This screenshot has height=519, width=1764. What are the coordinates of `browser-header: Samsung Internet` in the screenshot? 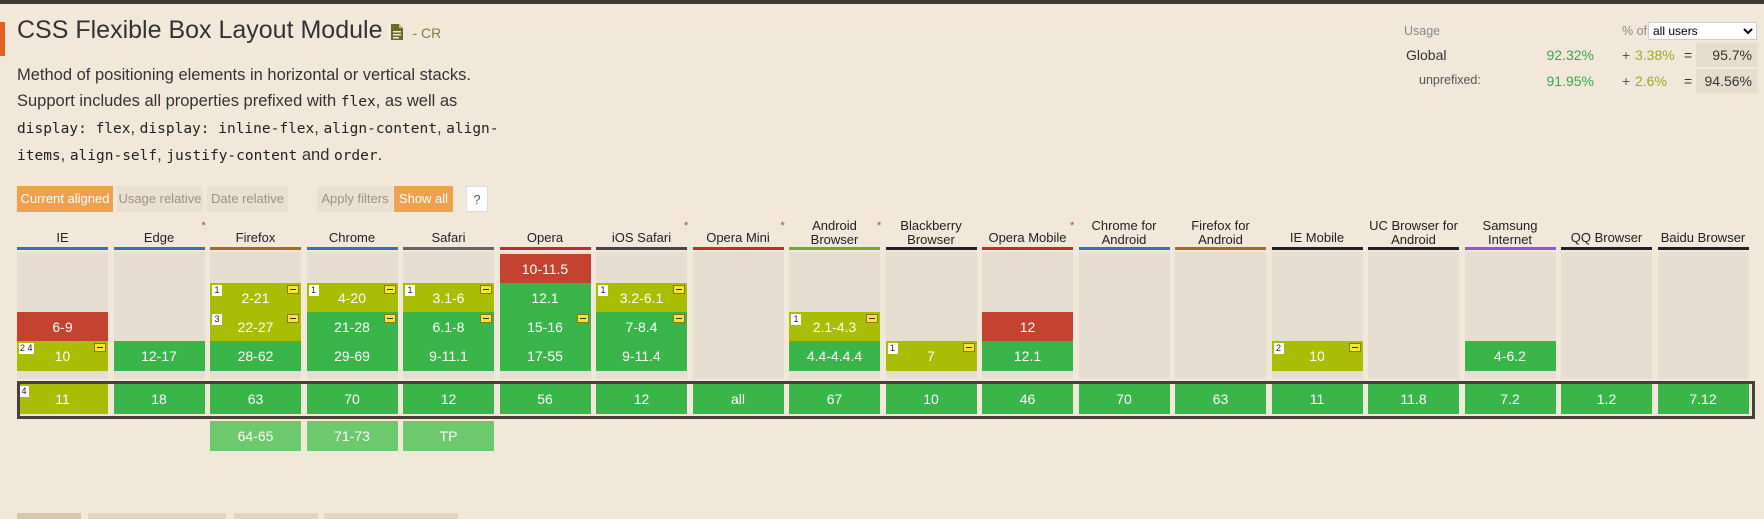 It's located at (1510, 232).